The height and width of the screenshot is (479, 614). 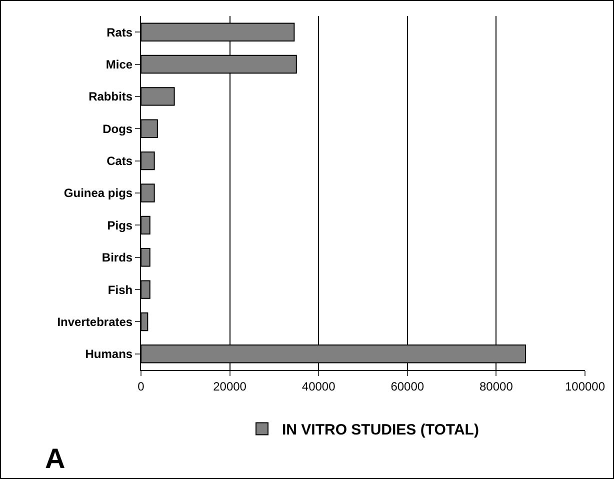 I want to click on y-tick-label: Rabbits, so click(x=110, y=97).